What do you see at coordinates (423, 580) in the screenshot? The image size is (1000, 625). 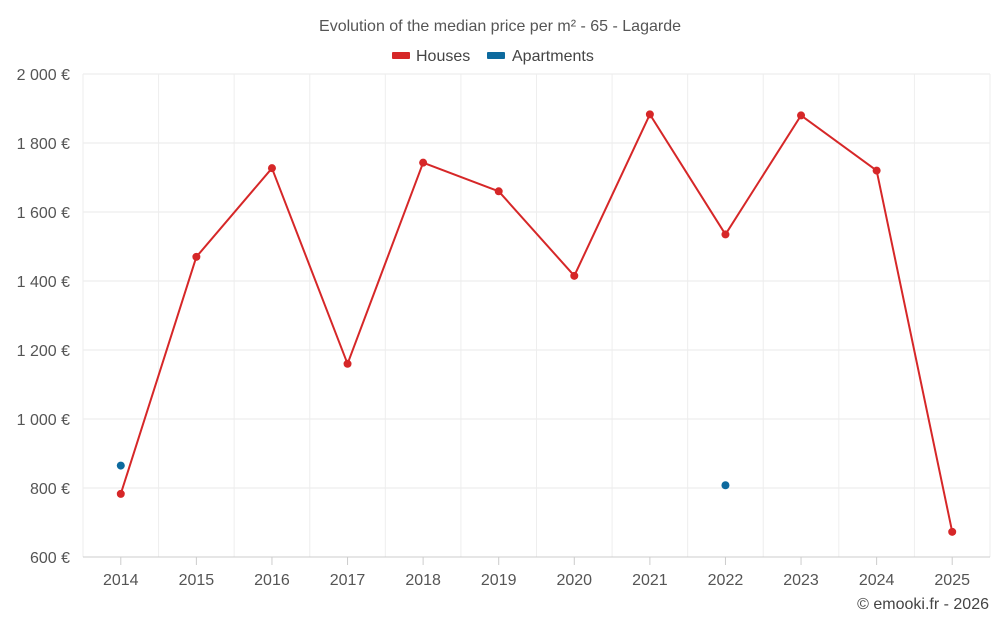 I see `x-tick-label: 2018` at bounding box center [423, 580].